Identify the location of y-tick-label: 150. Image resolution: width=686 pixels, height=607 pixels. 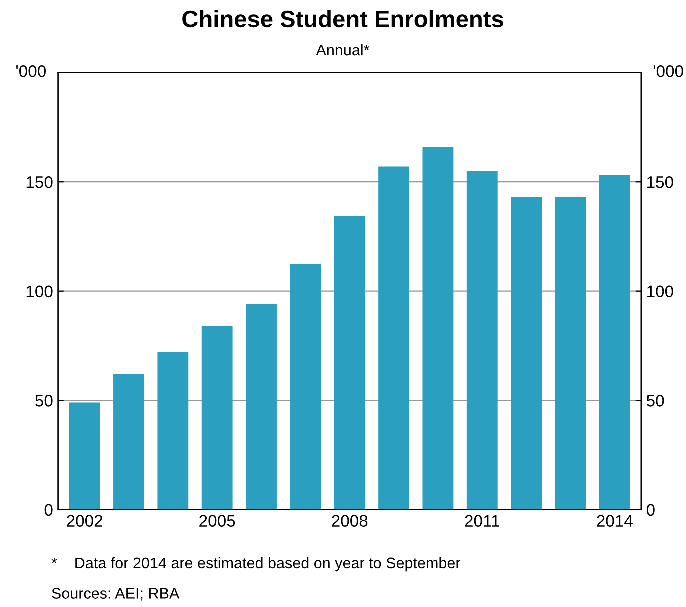
(39, 182).